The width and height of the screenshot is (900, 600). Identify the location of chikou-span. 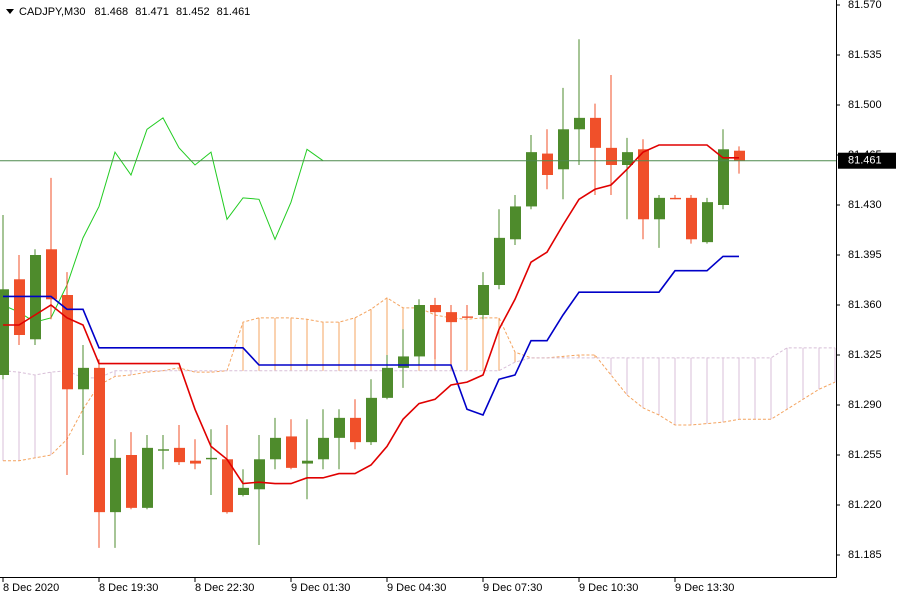
(163, 220).